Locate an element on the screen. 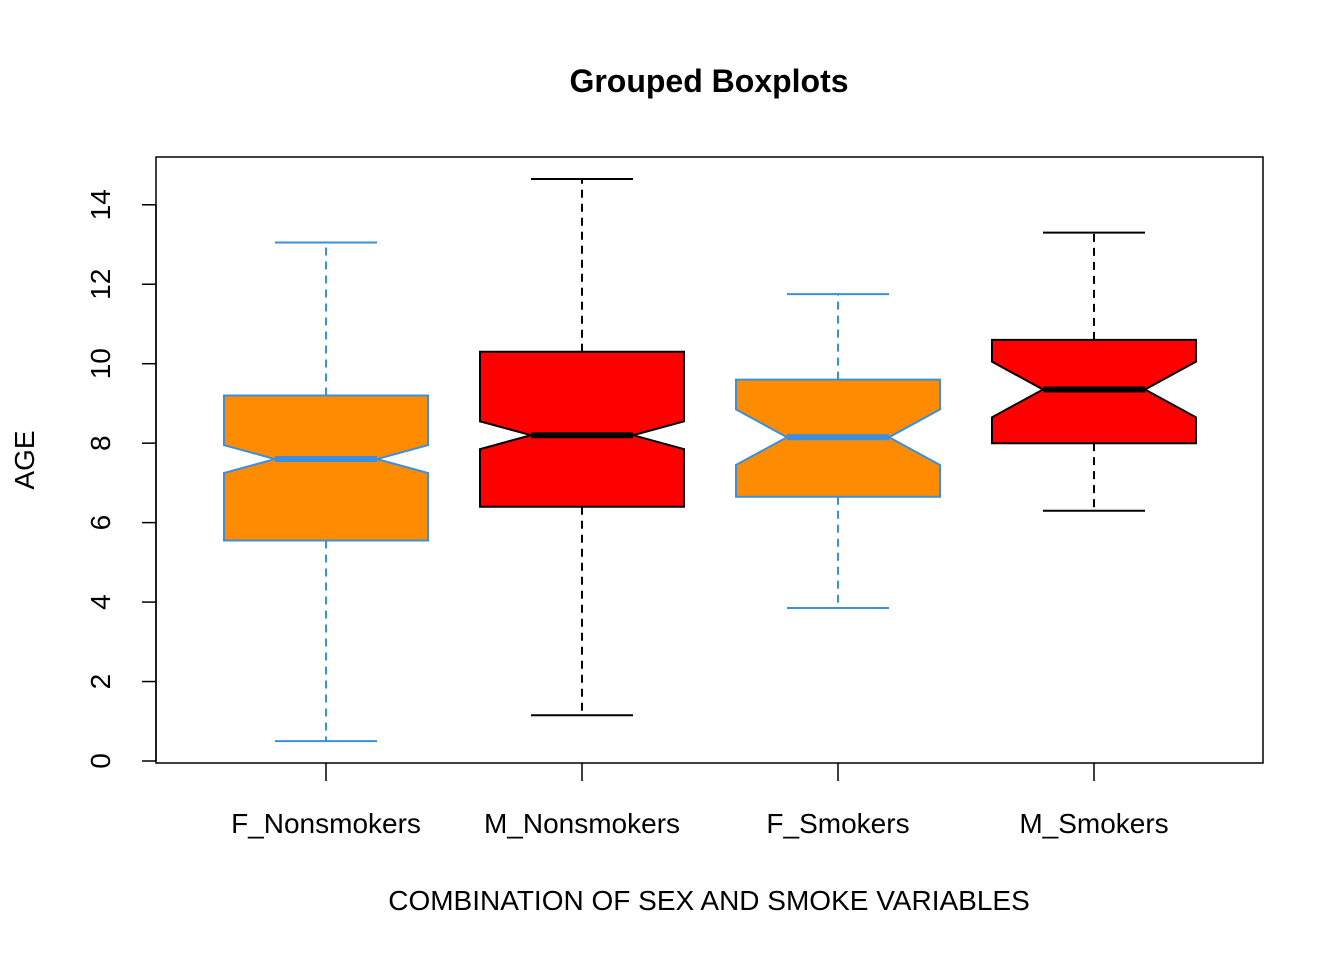  box-F_Nonsmokers is located at coordinates (326, 492).